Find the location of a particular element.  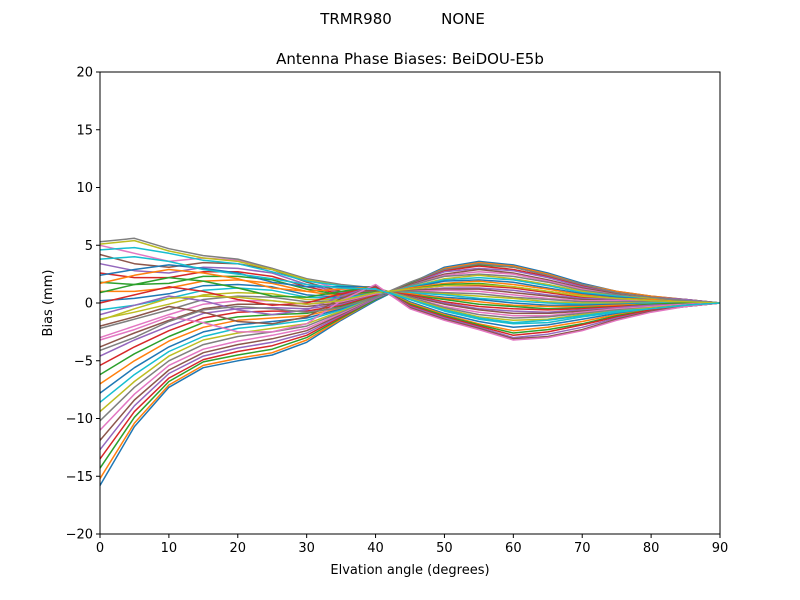

x-tick-label: 30 is located at coordinates (306, 548).